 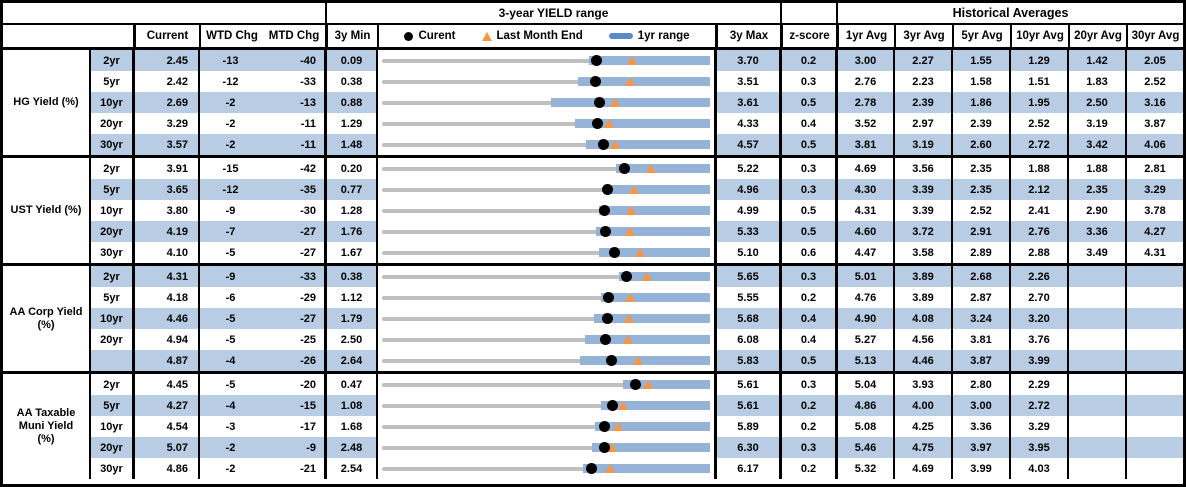 What do you see at coordinates (980, 231) in the screenshot?
I see `historical-avg-cell: 2.91` at bounding box center [980, 231].